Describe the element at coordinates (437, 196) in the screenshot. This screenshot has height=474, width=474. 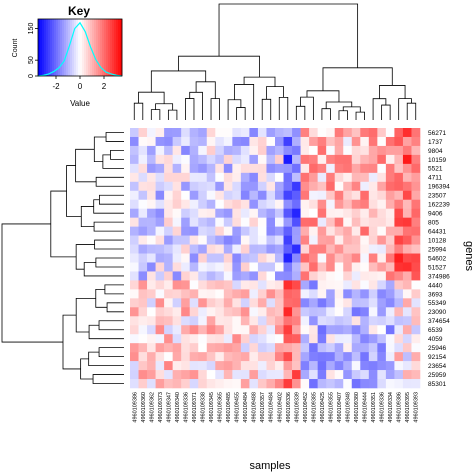
I see `gene-label: 23507` at that location.